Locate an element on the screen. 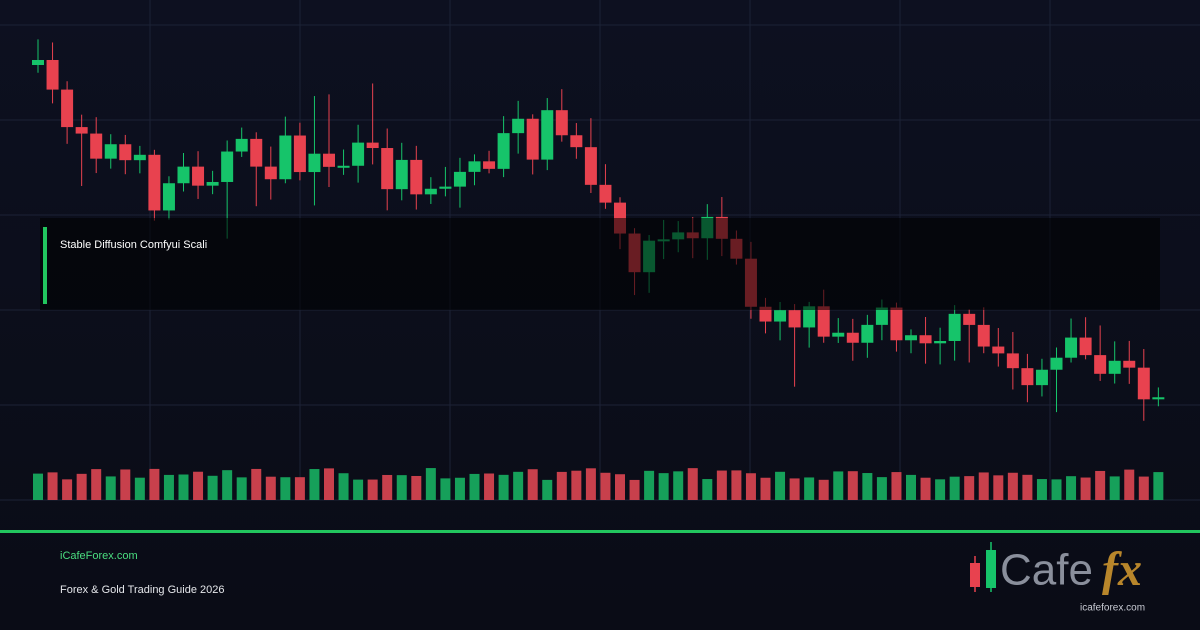 The width and height of the screenshot is (1200, 630). logo-candle is located at coordinates (975, 575).